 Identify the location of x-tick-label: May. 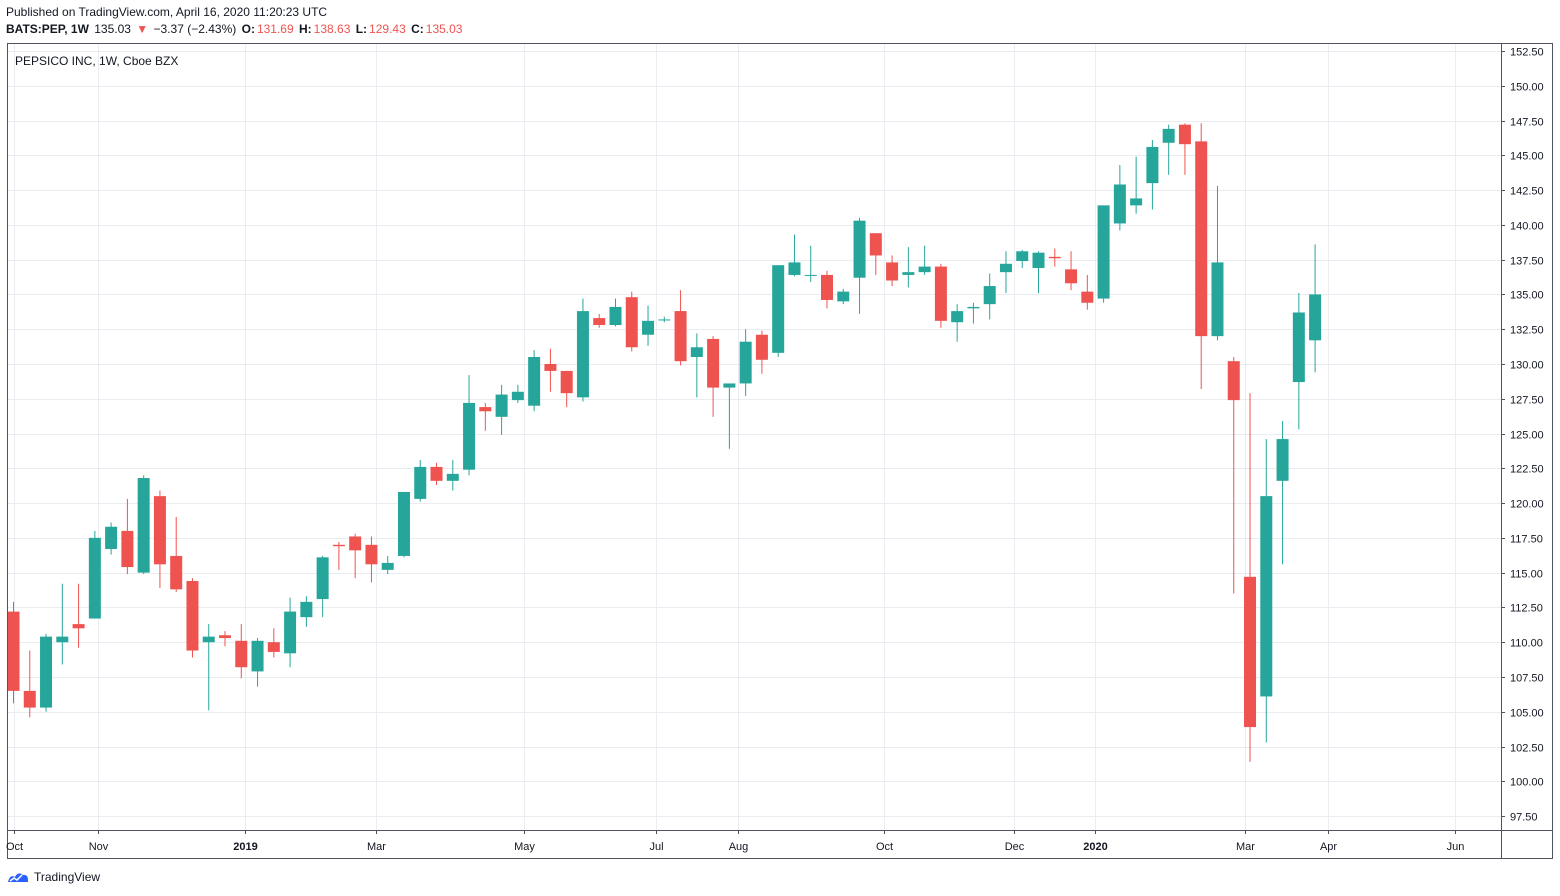
(524, 847).